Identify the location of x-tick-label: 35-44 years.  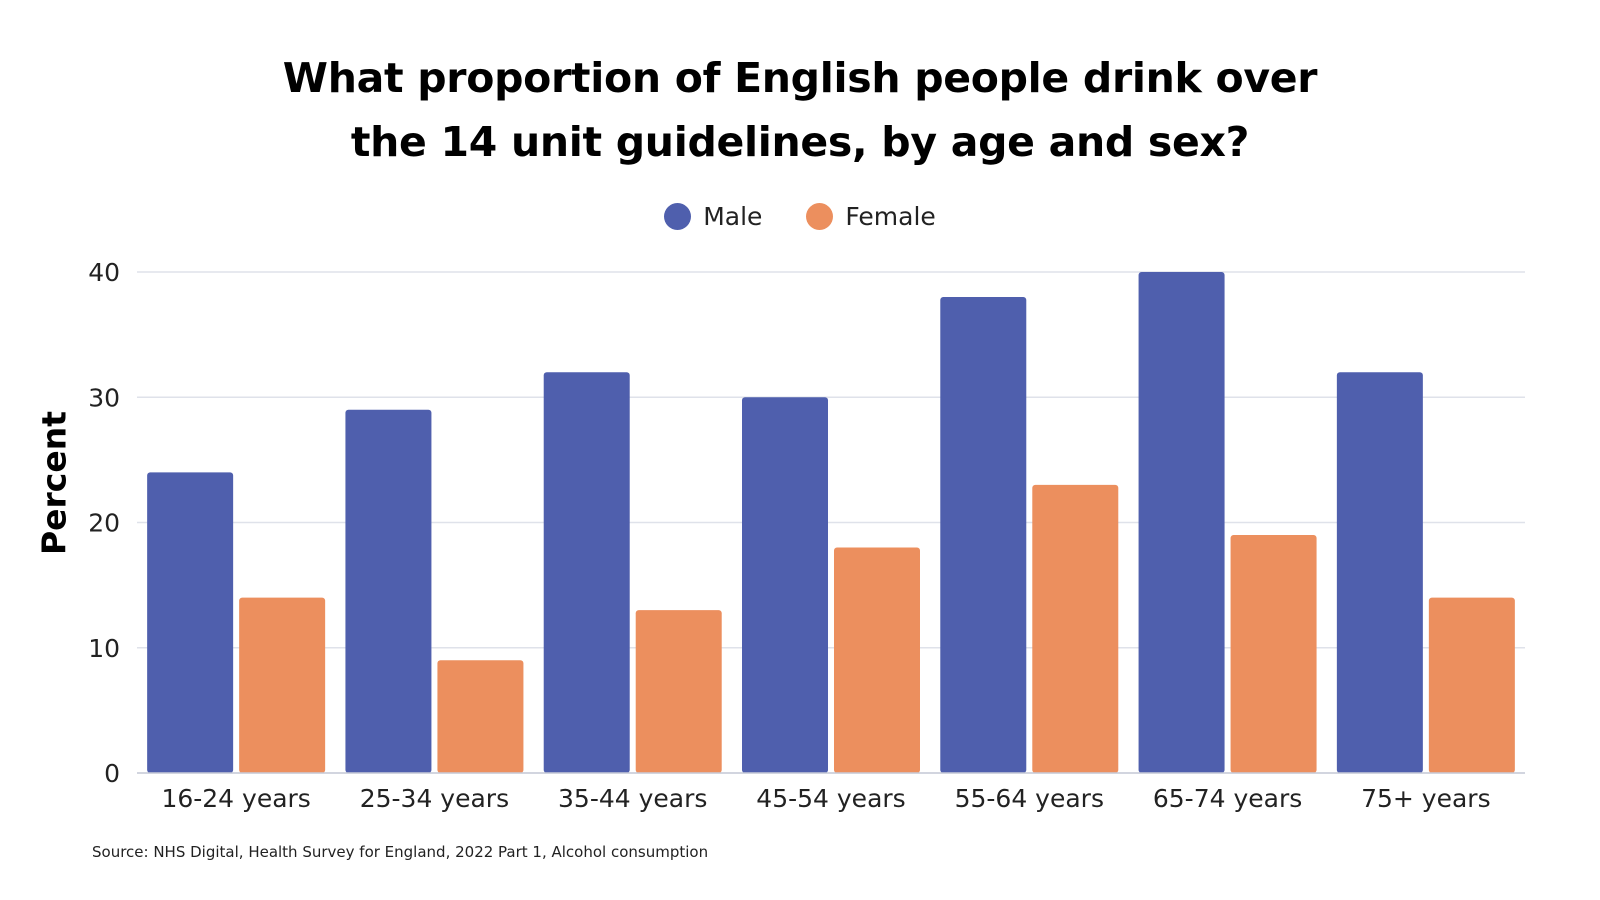
(632, 798).